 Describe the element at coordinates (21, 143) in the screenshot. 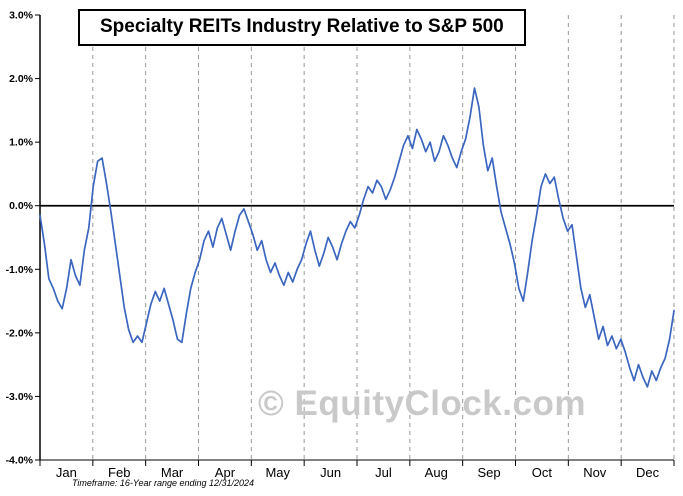

I see `y-tick-label: 1.0%` at that location.